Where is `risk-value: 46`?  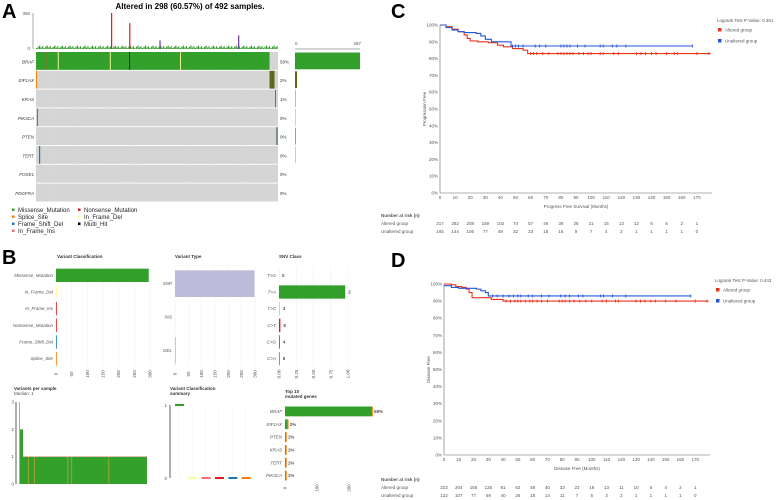
risk-value: 46 is located at coordinates (546, 223).